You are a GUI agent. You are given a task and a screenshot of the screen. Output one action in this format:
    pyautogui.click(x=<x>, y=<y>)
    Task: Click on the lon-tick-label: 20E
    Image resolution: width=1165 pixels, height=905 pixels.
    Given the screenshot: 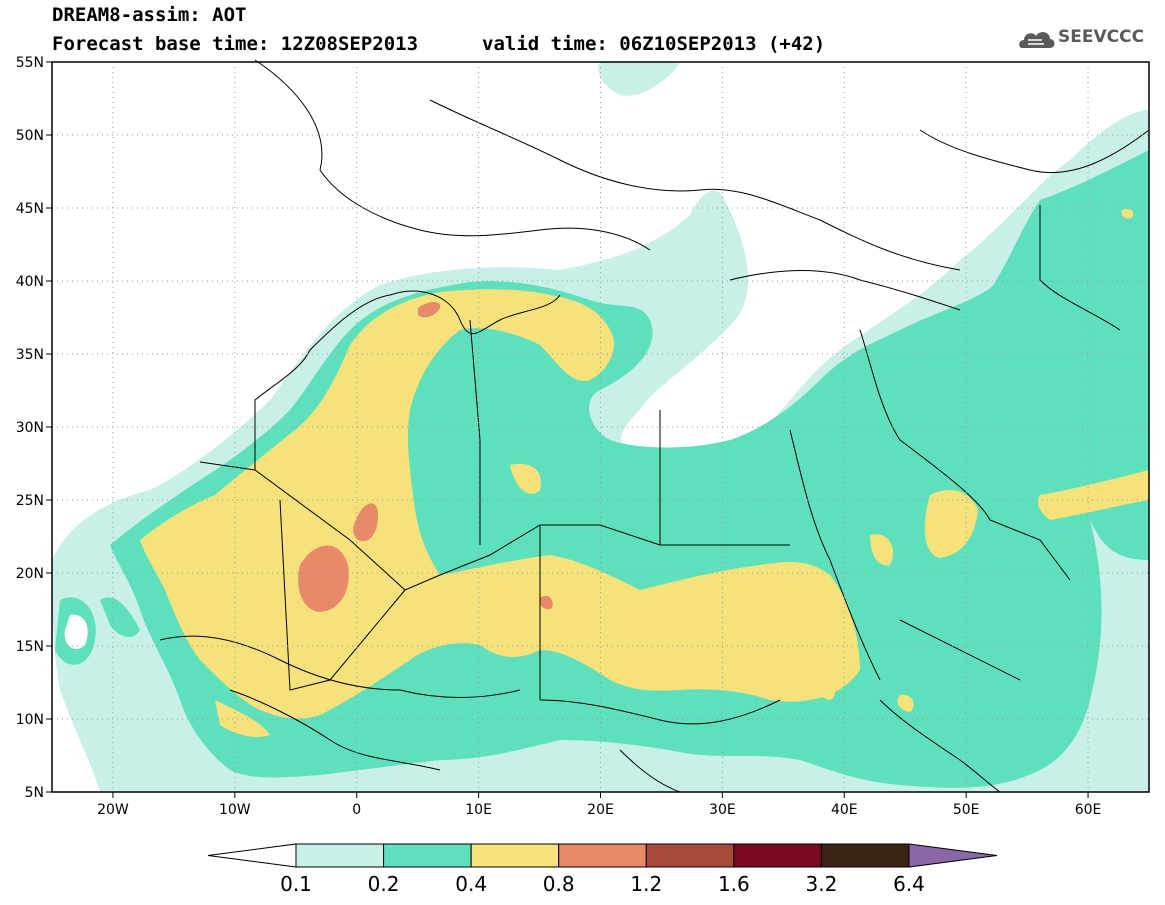 What is the action you would take?
    pyautogui.click(x=600, y=810)
    